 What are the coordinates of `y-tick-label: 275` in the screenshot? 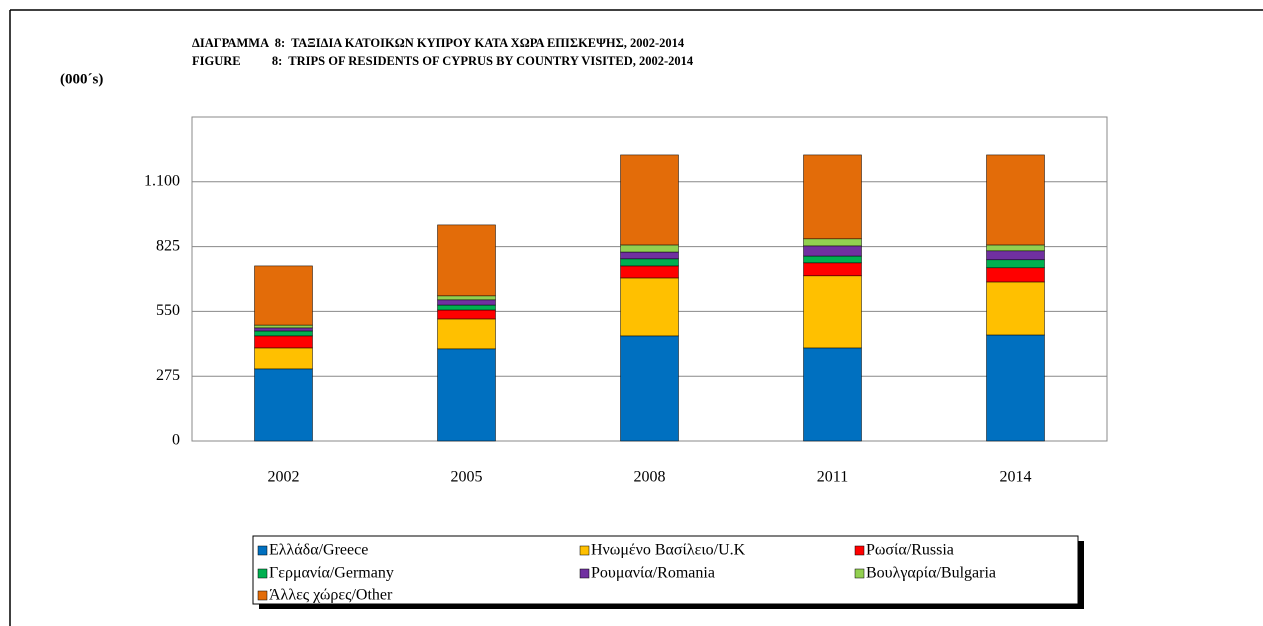 It's located at (168, 375).